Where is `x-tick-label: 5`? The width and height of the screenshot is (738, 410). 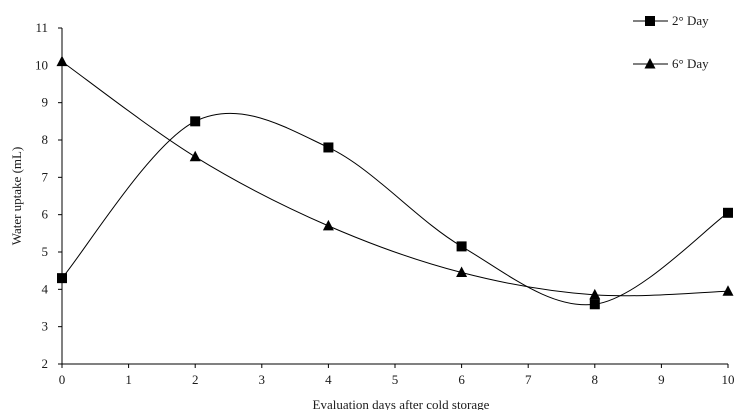 x-tick-label: 5 is located at coordinates (395, 379).